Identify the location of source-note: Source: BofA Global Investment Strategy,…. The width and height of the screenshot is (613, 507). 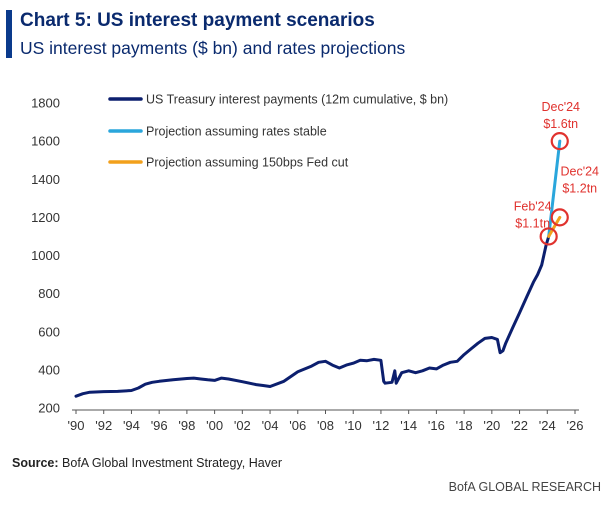
(147, 463).